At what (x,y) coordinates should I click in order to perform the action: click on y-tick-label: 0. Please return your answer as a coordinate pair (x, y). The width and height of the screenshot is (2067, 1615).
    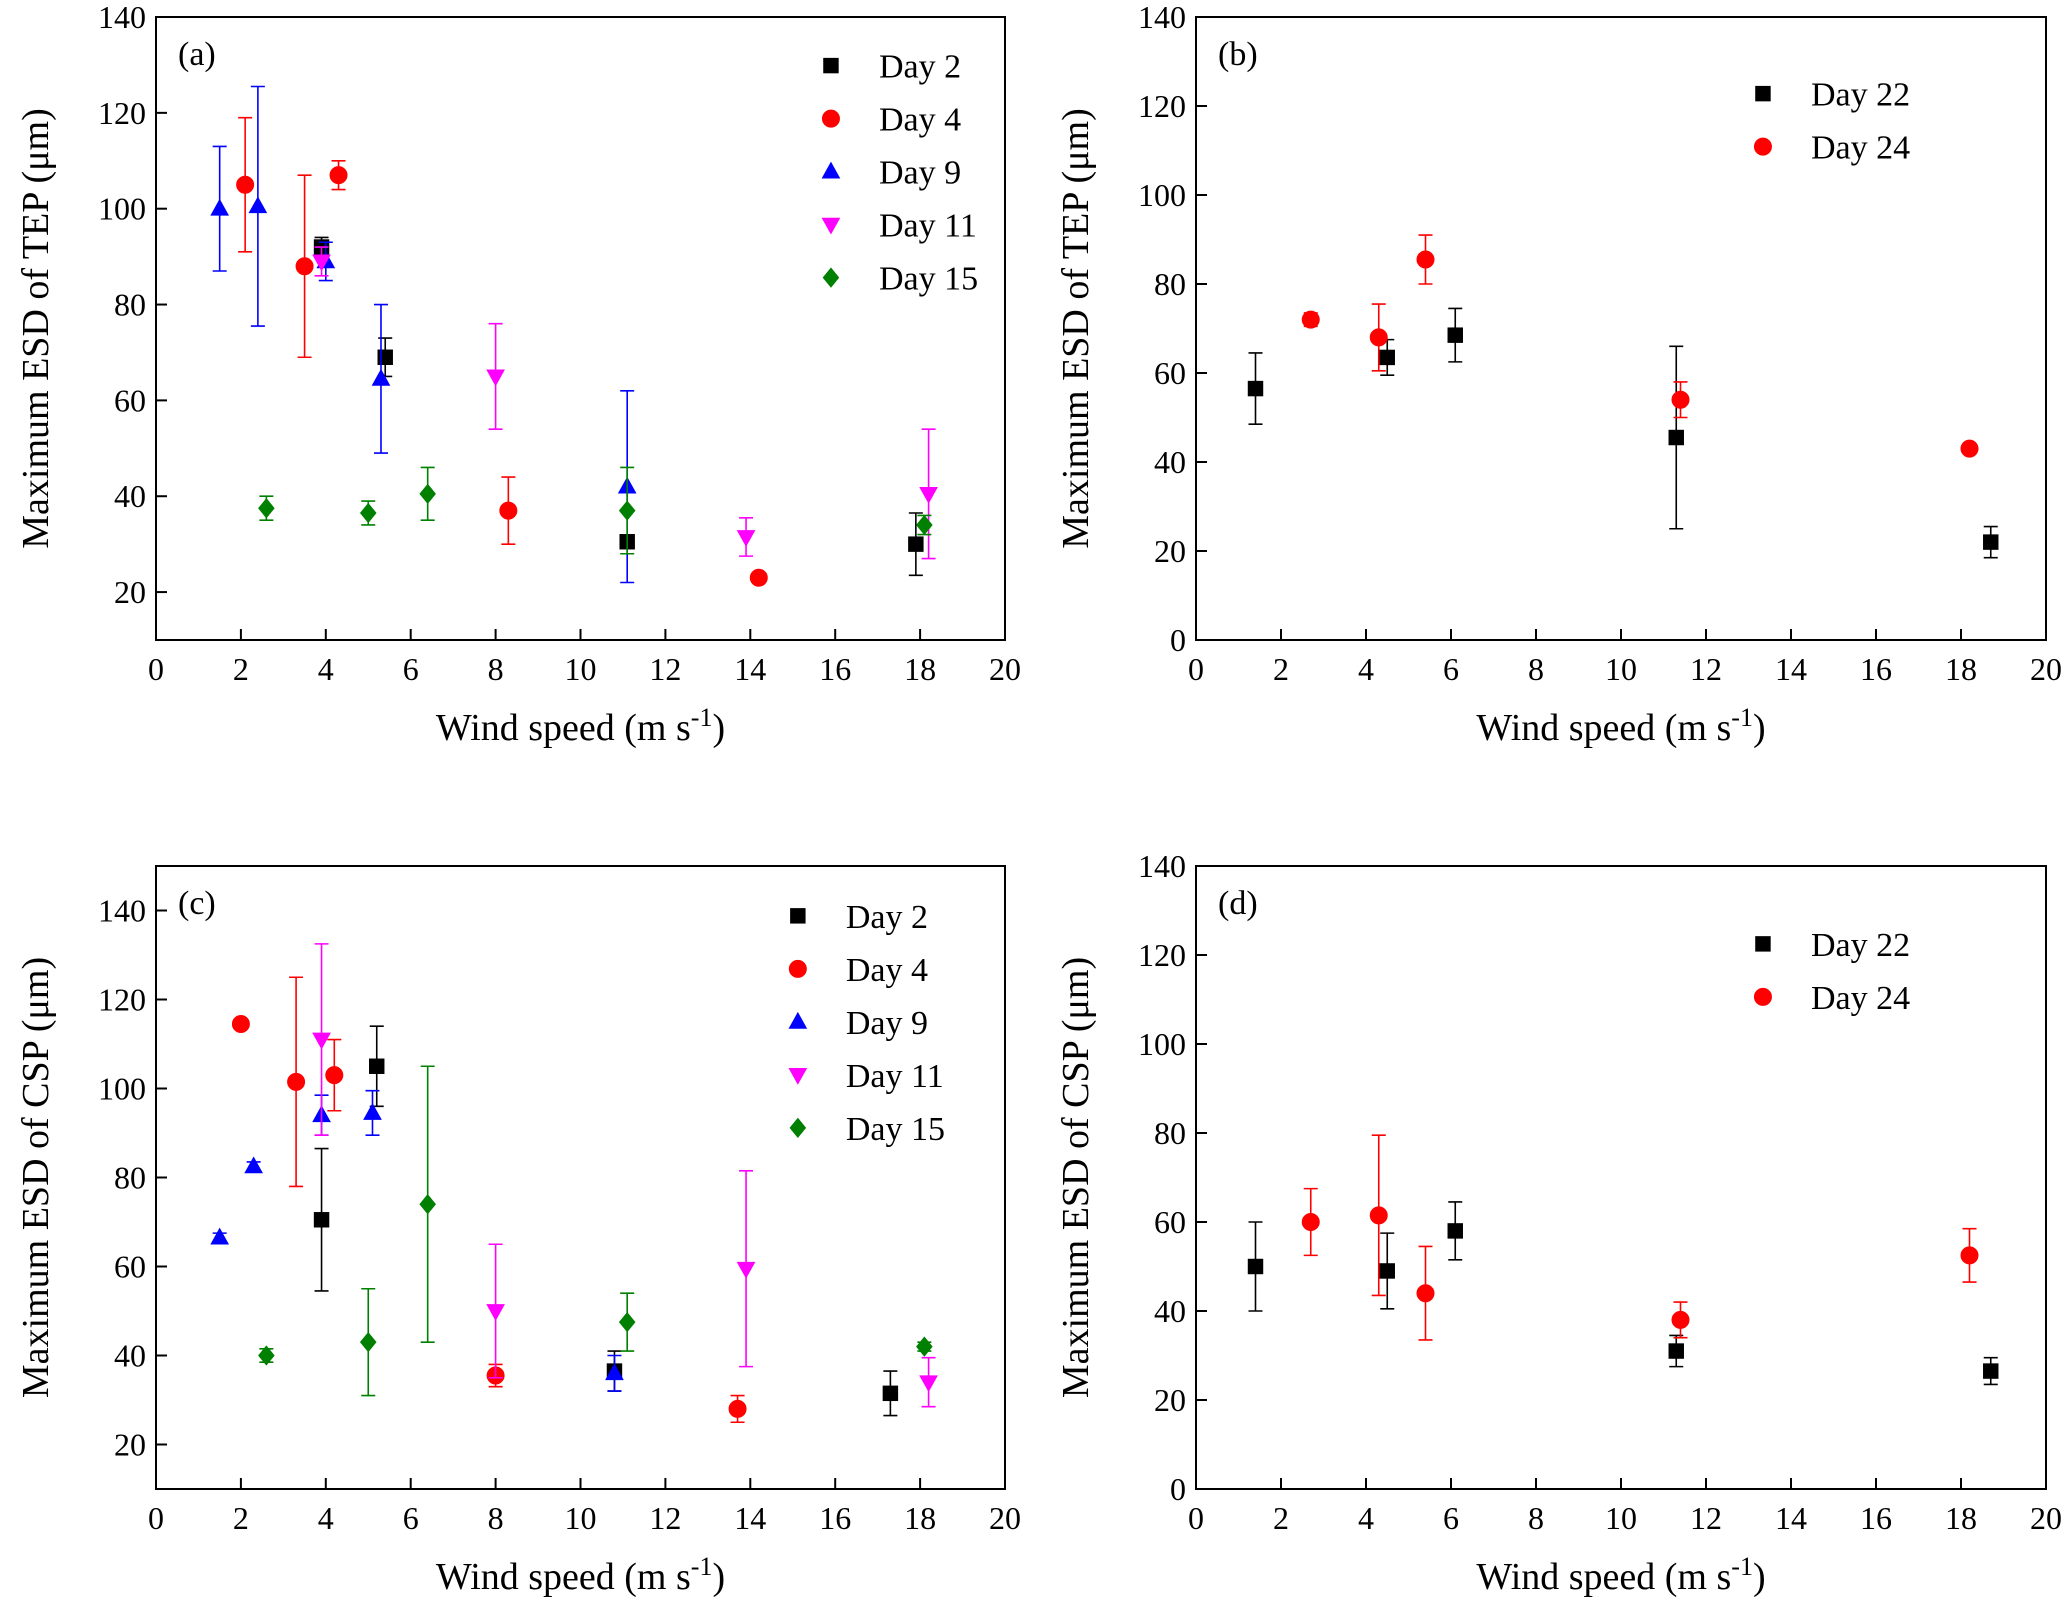
    Looking at the image, I should click on (1178, 1489).